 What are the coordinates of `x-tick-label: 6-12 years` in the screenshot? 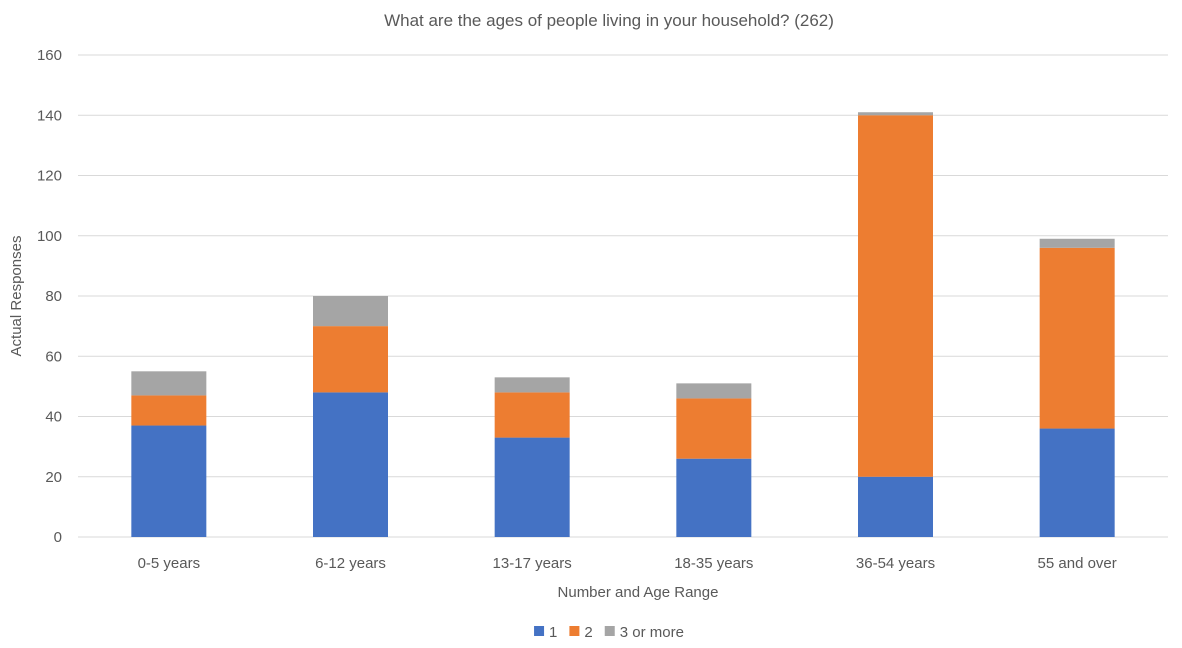 It's located at (350, 563).